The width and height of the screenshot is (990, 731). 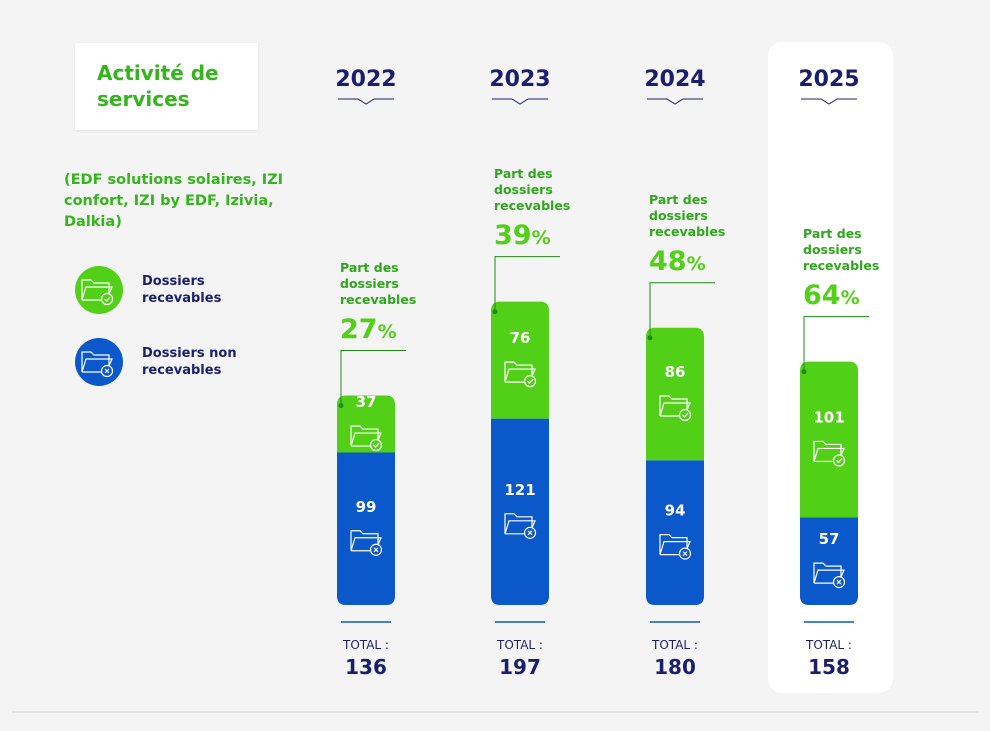 I want to click on share-value: 39%, so click(x=522, y=235).